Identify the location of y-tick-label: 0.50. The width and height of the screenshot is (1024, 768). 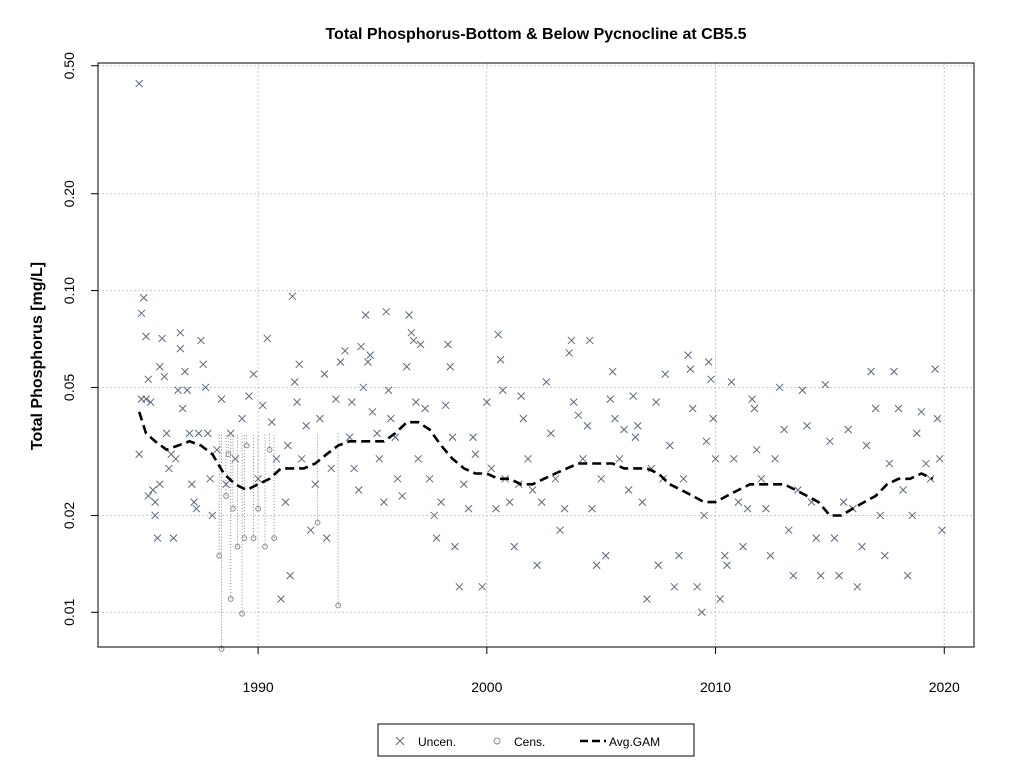
(69, 65).